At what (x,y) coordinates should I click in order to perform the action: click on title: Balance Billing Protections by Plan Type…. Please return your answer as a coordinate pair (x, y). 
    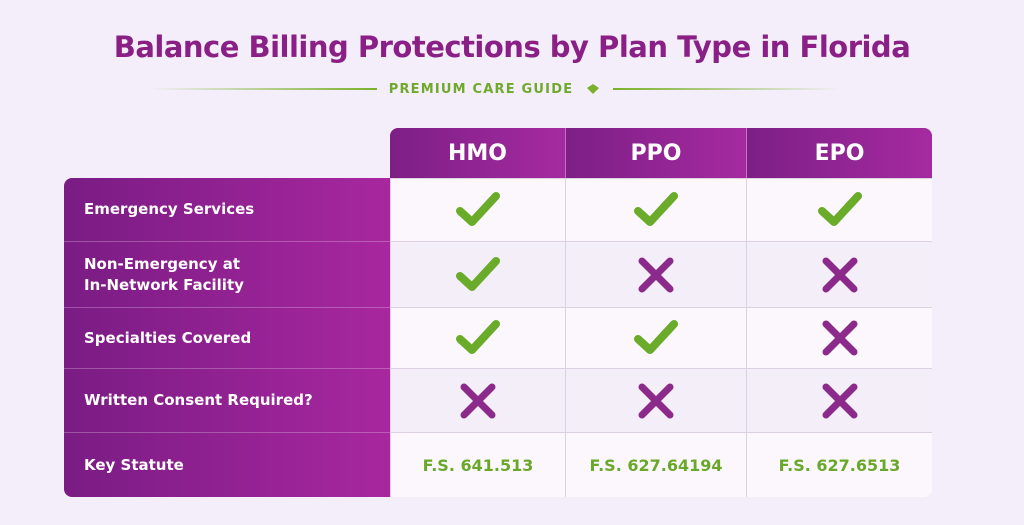
    Looking at the image, I should click on (512, 47).